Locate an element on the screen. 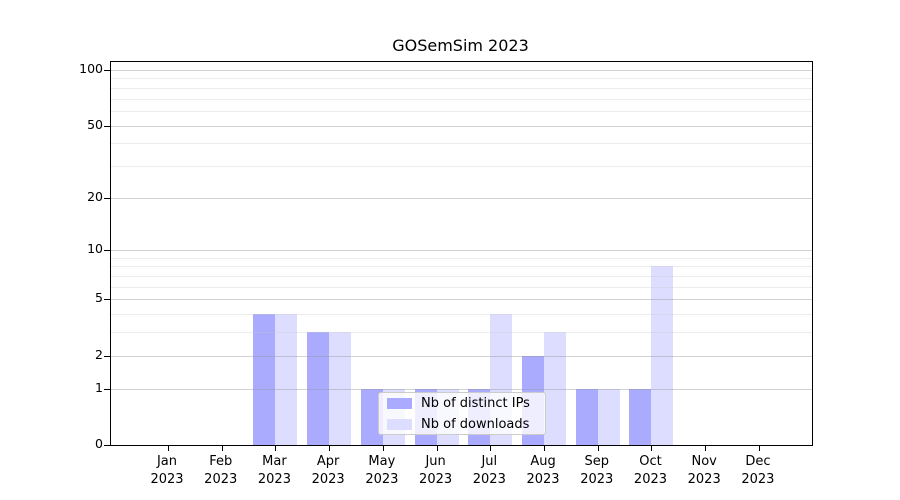  y-tick-label-50: 50 is located at coordinates (95, 124).